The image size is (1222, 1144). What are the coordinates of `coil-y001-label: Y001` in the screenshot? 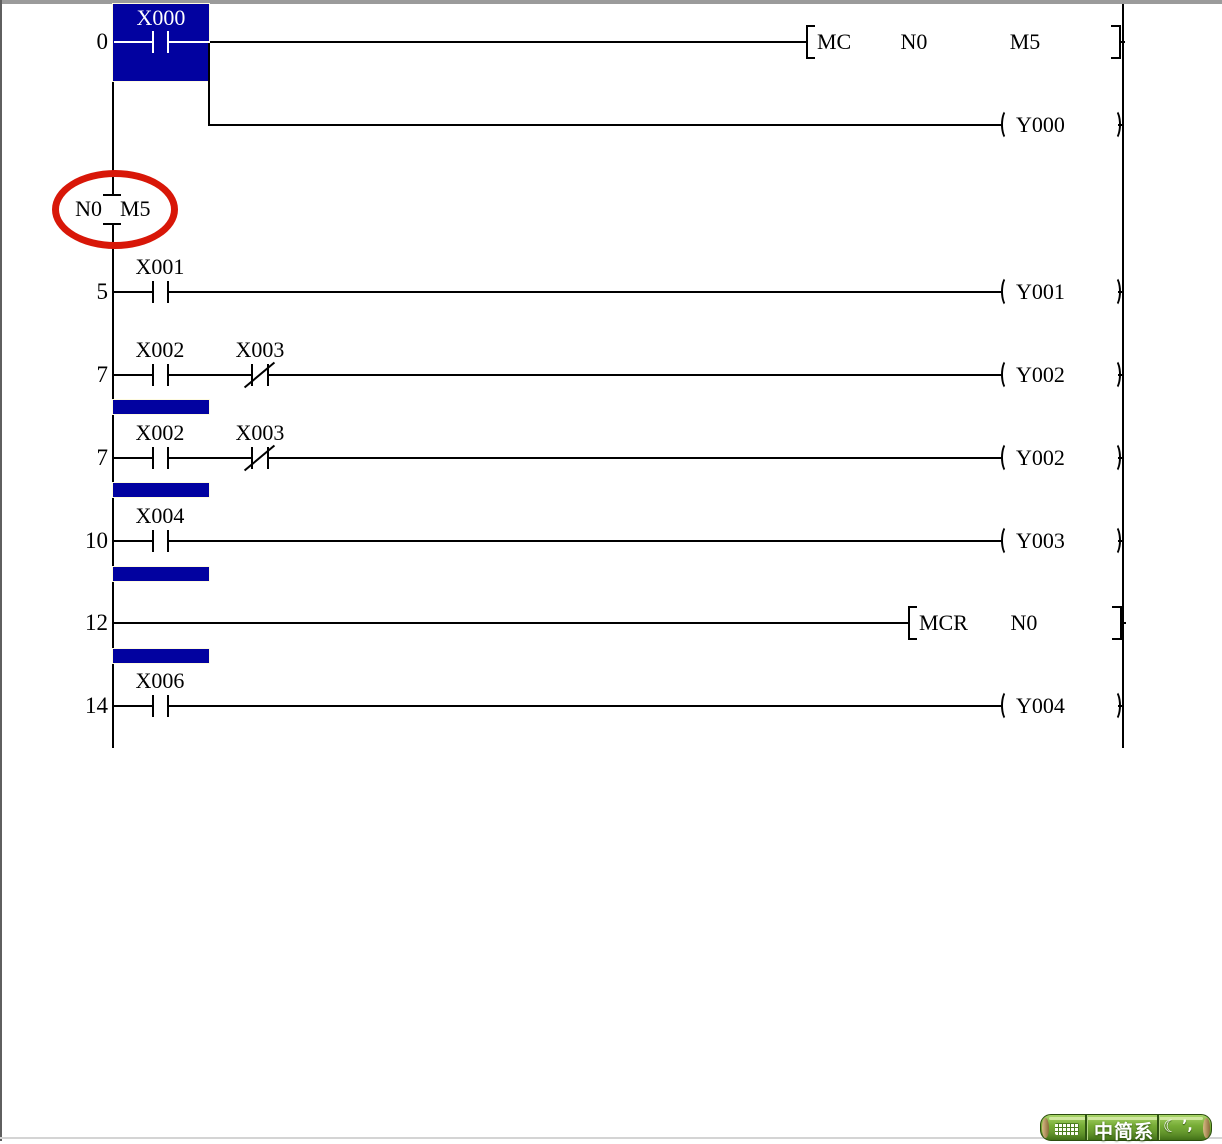 It's located at (1040, 291).